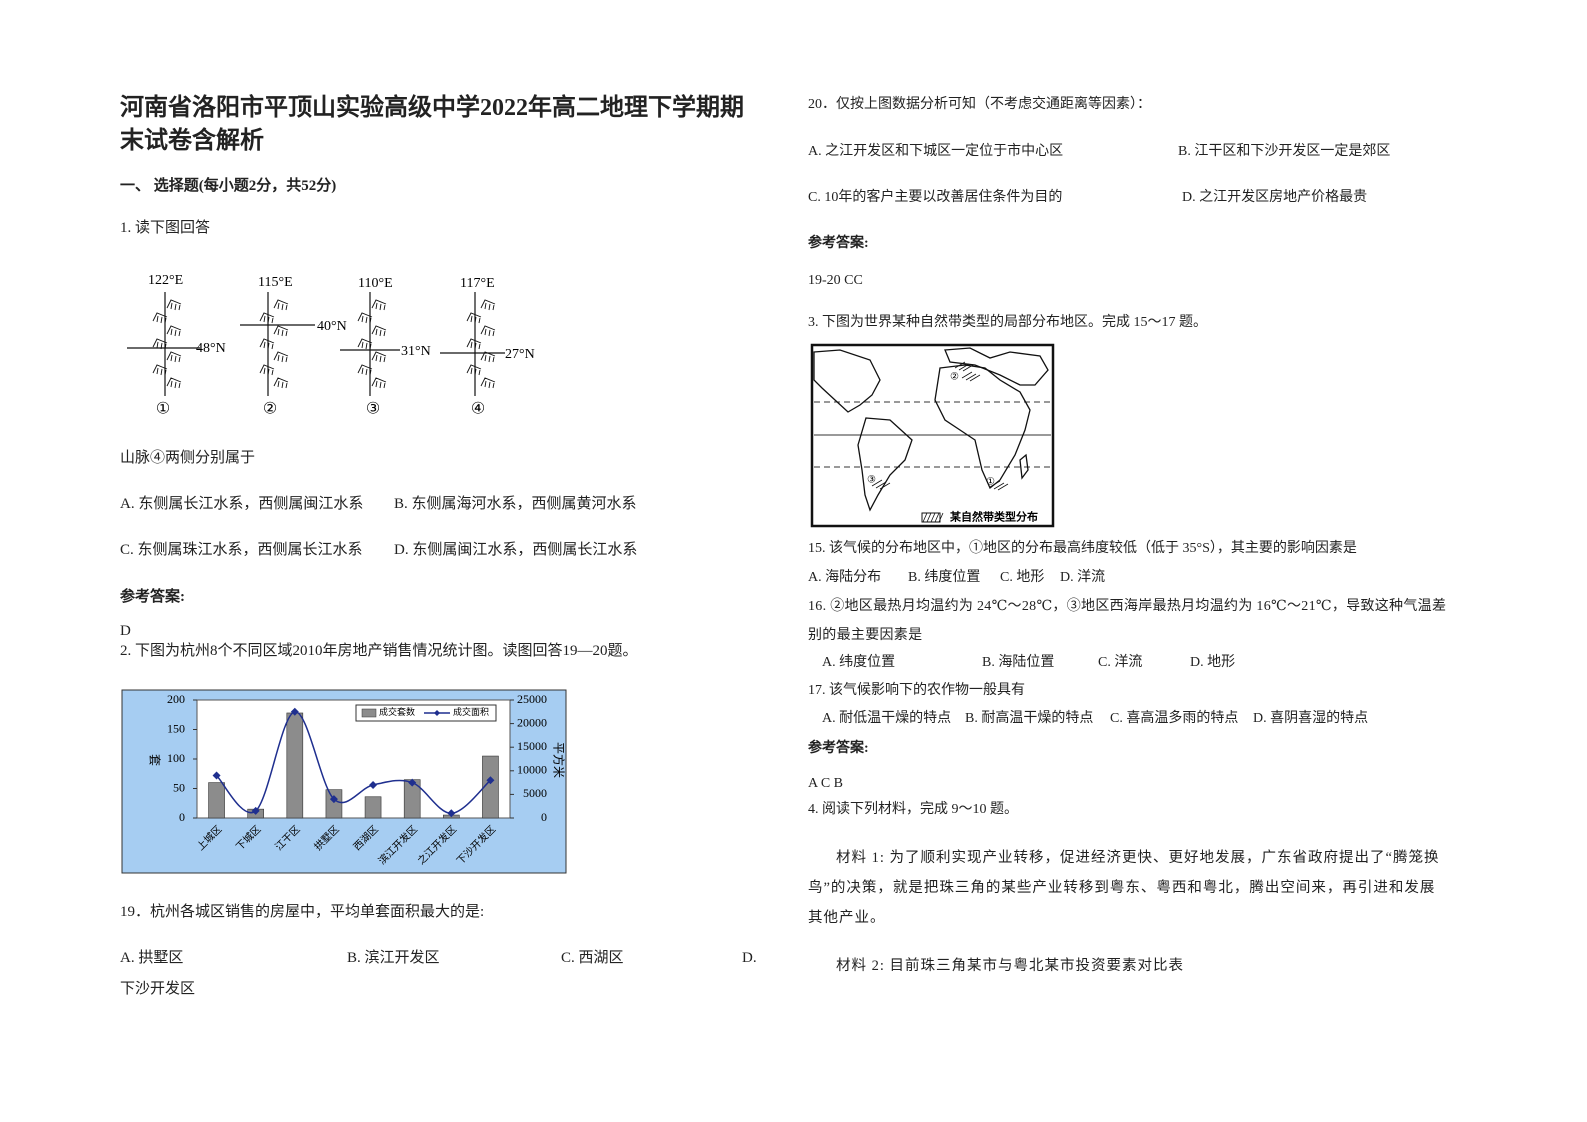  What do you see at coordinates (935, 197) in the screenshot?
I see `option: C. 10年的客户主要以改善居住条件为目的` at bounding box center [935, 197].